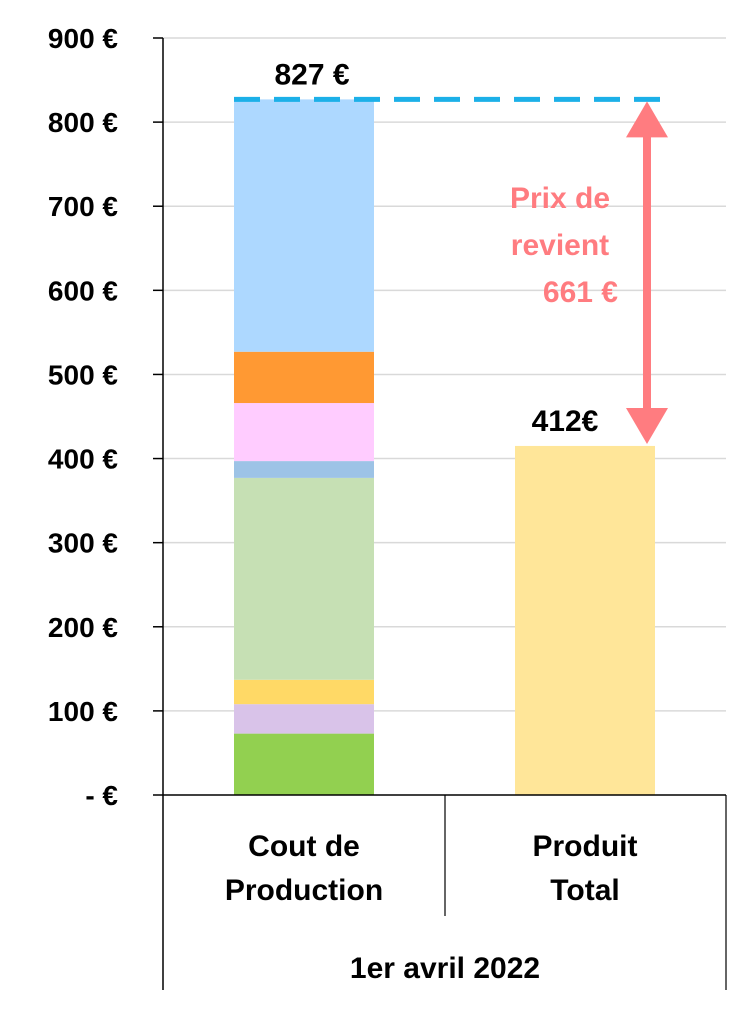  What do you see at coordinates (560, 198) in the screenshot?
I see `annotation-text: Prix de` at bounding box center [560, 198].